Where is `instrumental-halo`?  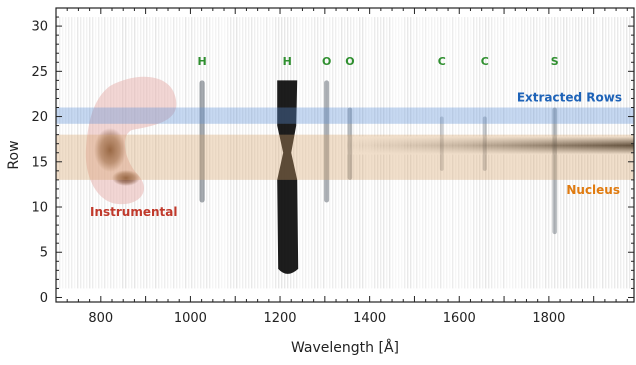
instrumental-halo is located at coordinates (131, 140).